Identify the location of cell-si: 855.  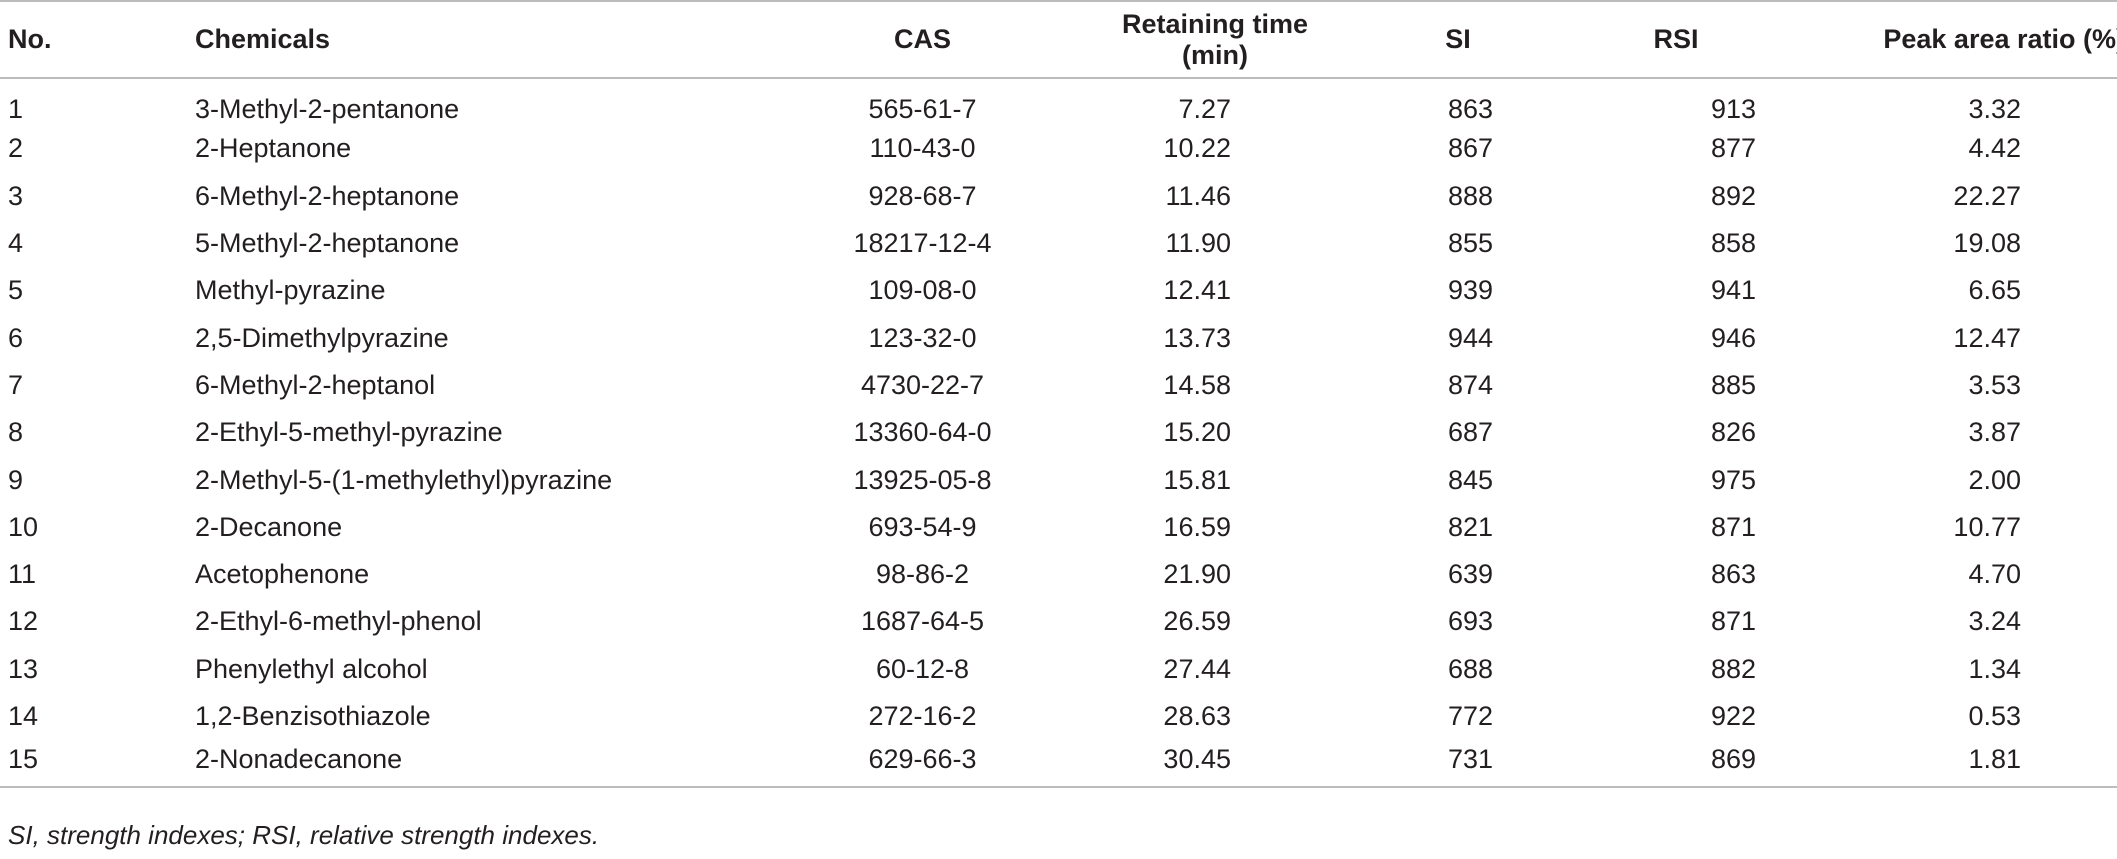
(1470, 243).